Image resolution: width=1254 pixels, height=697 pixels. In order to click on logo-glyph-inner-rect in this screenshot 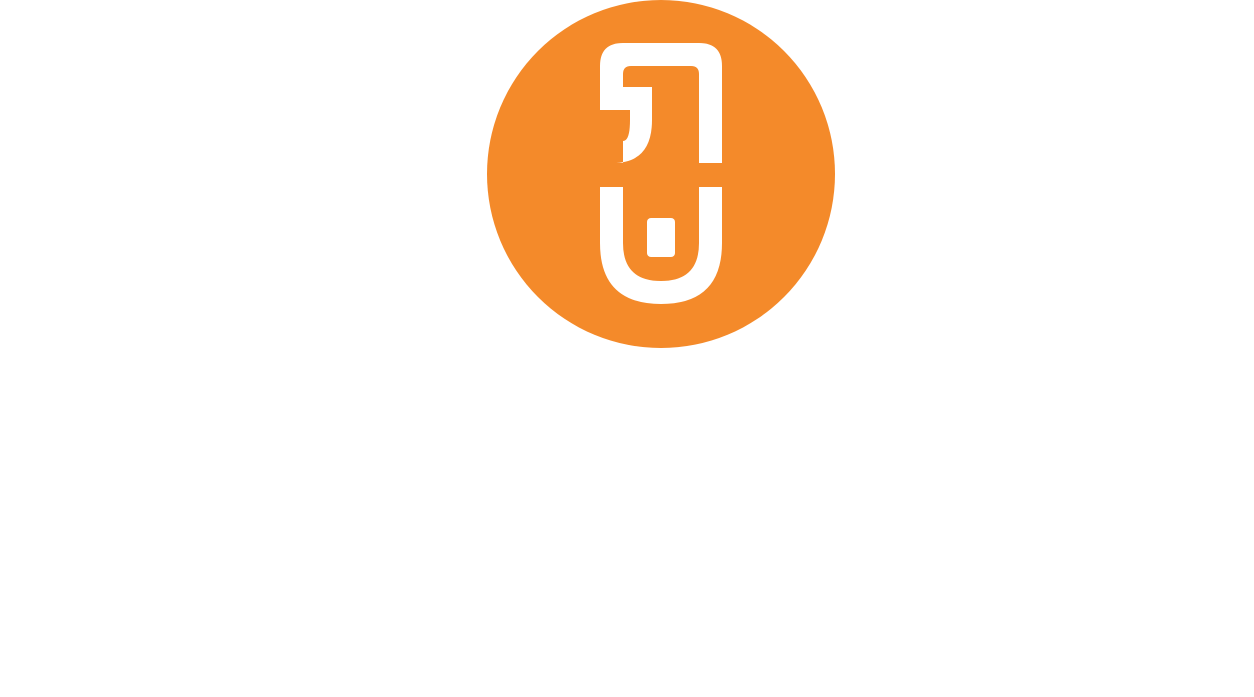, I will do `click(661, 237)`.